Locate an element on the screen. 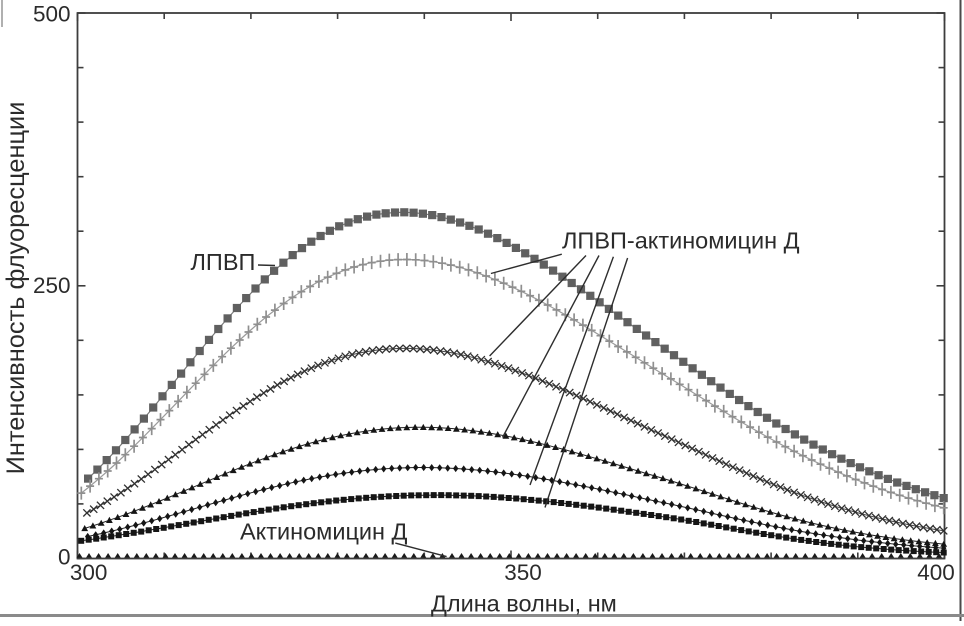 This screenshot has height=626, width=964. svg-text: ЛПВП is located at coordinates (223, 262).